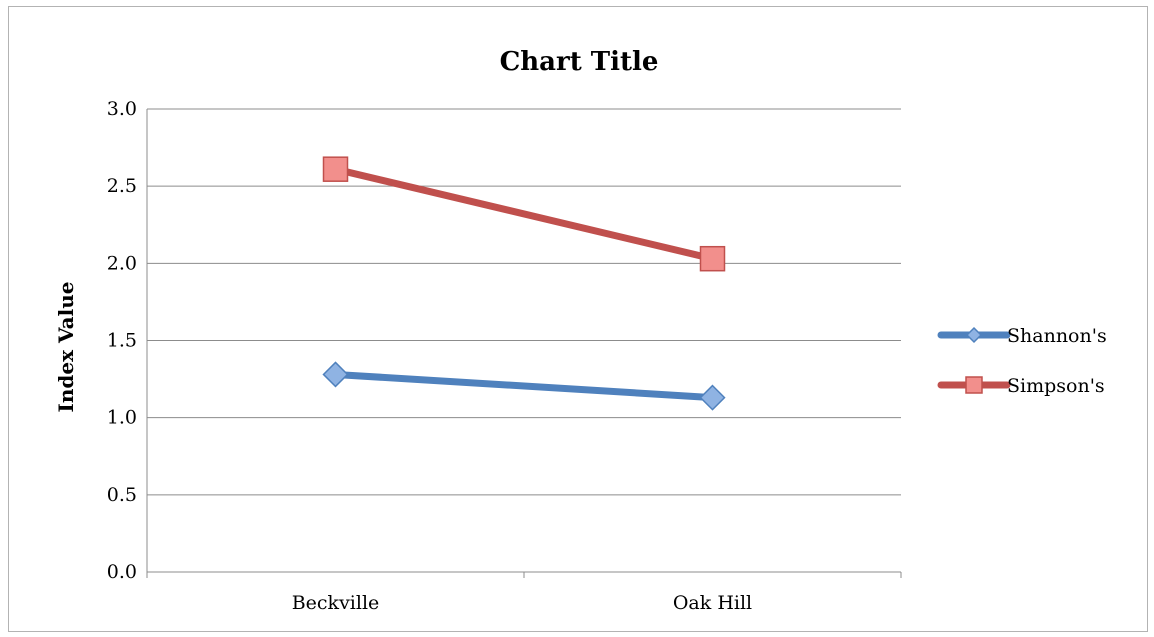 This screenshot has height=637, width=1154. What do you see at coordinates (122, 495) in the screenshot?
I see `y-tick-label: 0.5` at bounding box center [122, 495].